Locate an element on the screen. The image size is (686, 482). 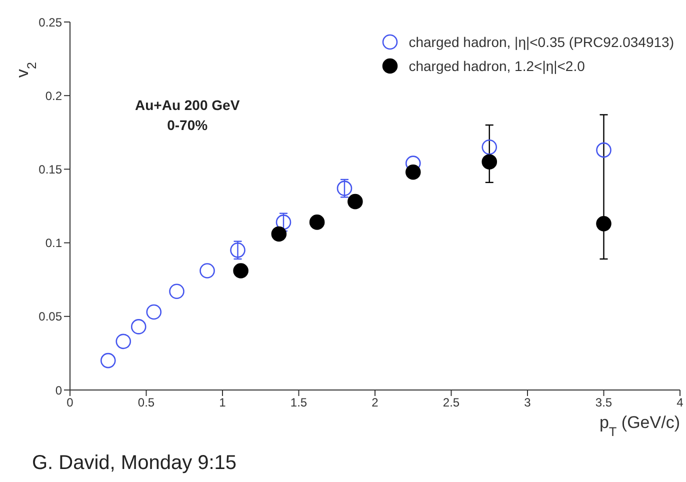
text: G. David, Monday 9:15 is located at coordinates (134, 463).